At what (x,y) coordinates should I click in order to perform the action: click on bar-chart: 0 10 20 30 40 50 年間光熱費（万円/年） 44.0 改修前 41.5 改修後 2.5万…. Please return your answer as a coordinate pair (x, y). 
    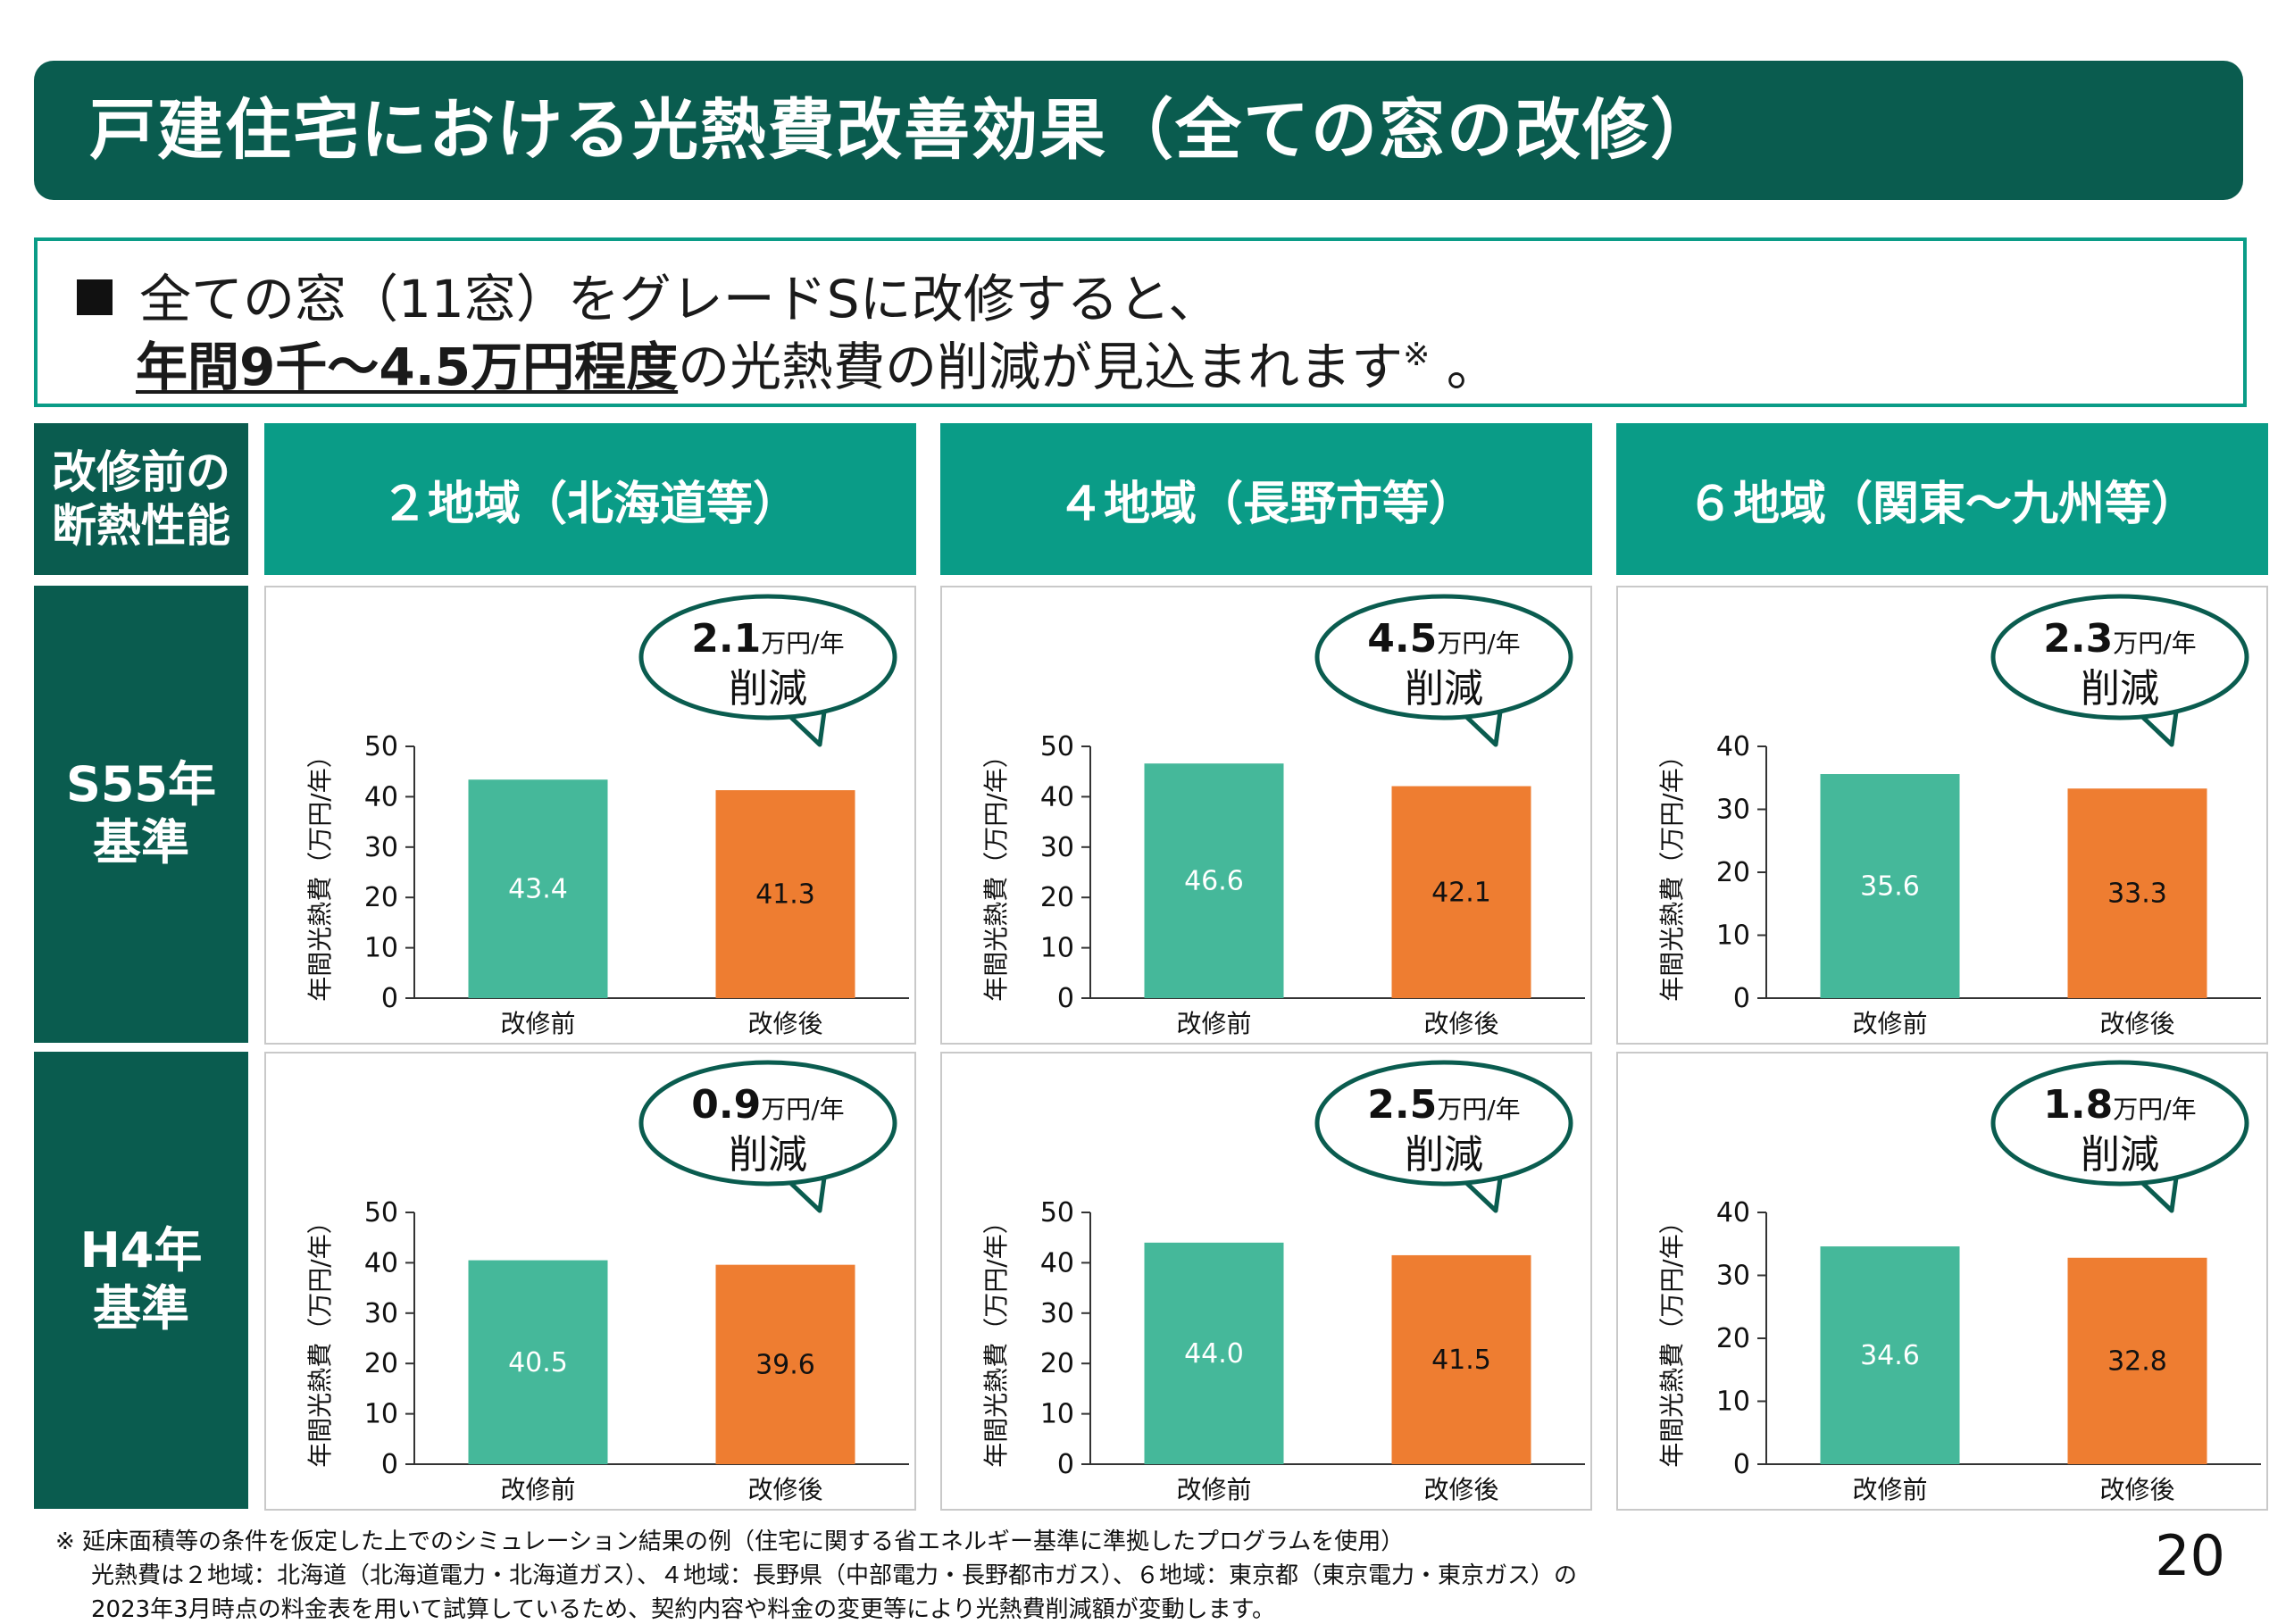
    Looking at the image, I should click on (1283, 1282).